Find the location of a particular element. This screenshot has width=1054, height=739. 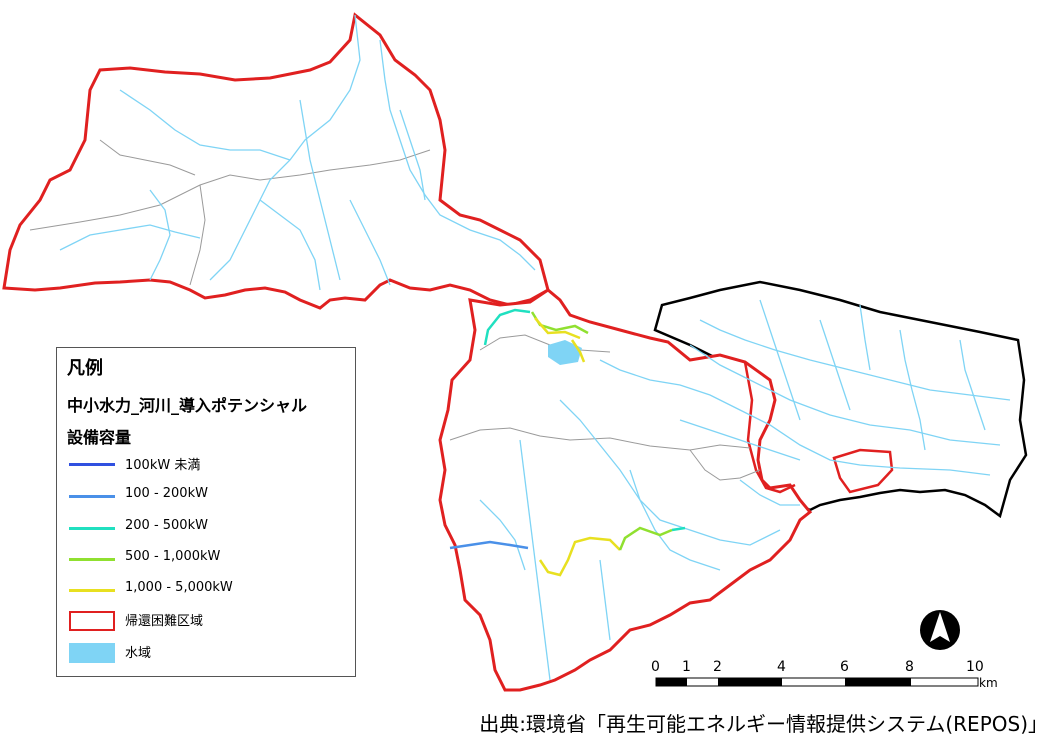

legend-item-label: 水域 is located at coordinates (138, 653).